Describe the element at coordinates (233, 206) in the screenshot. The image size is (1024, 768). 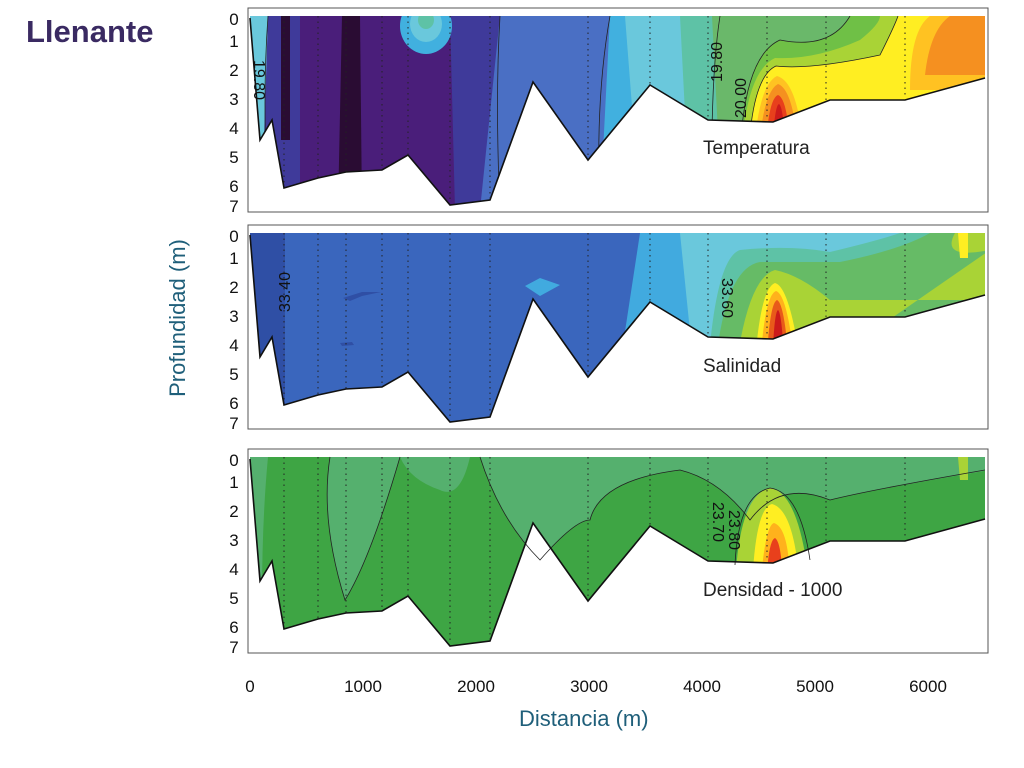
I see `temp-y-tick-7: 7` at that location.